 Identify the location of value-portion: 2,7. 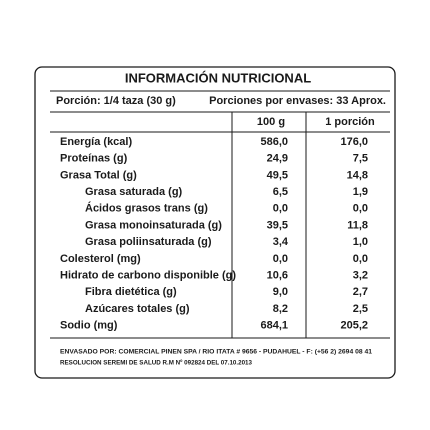
(360, 292).